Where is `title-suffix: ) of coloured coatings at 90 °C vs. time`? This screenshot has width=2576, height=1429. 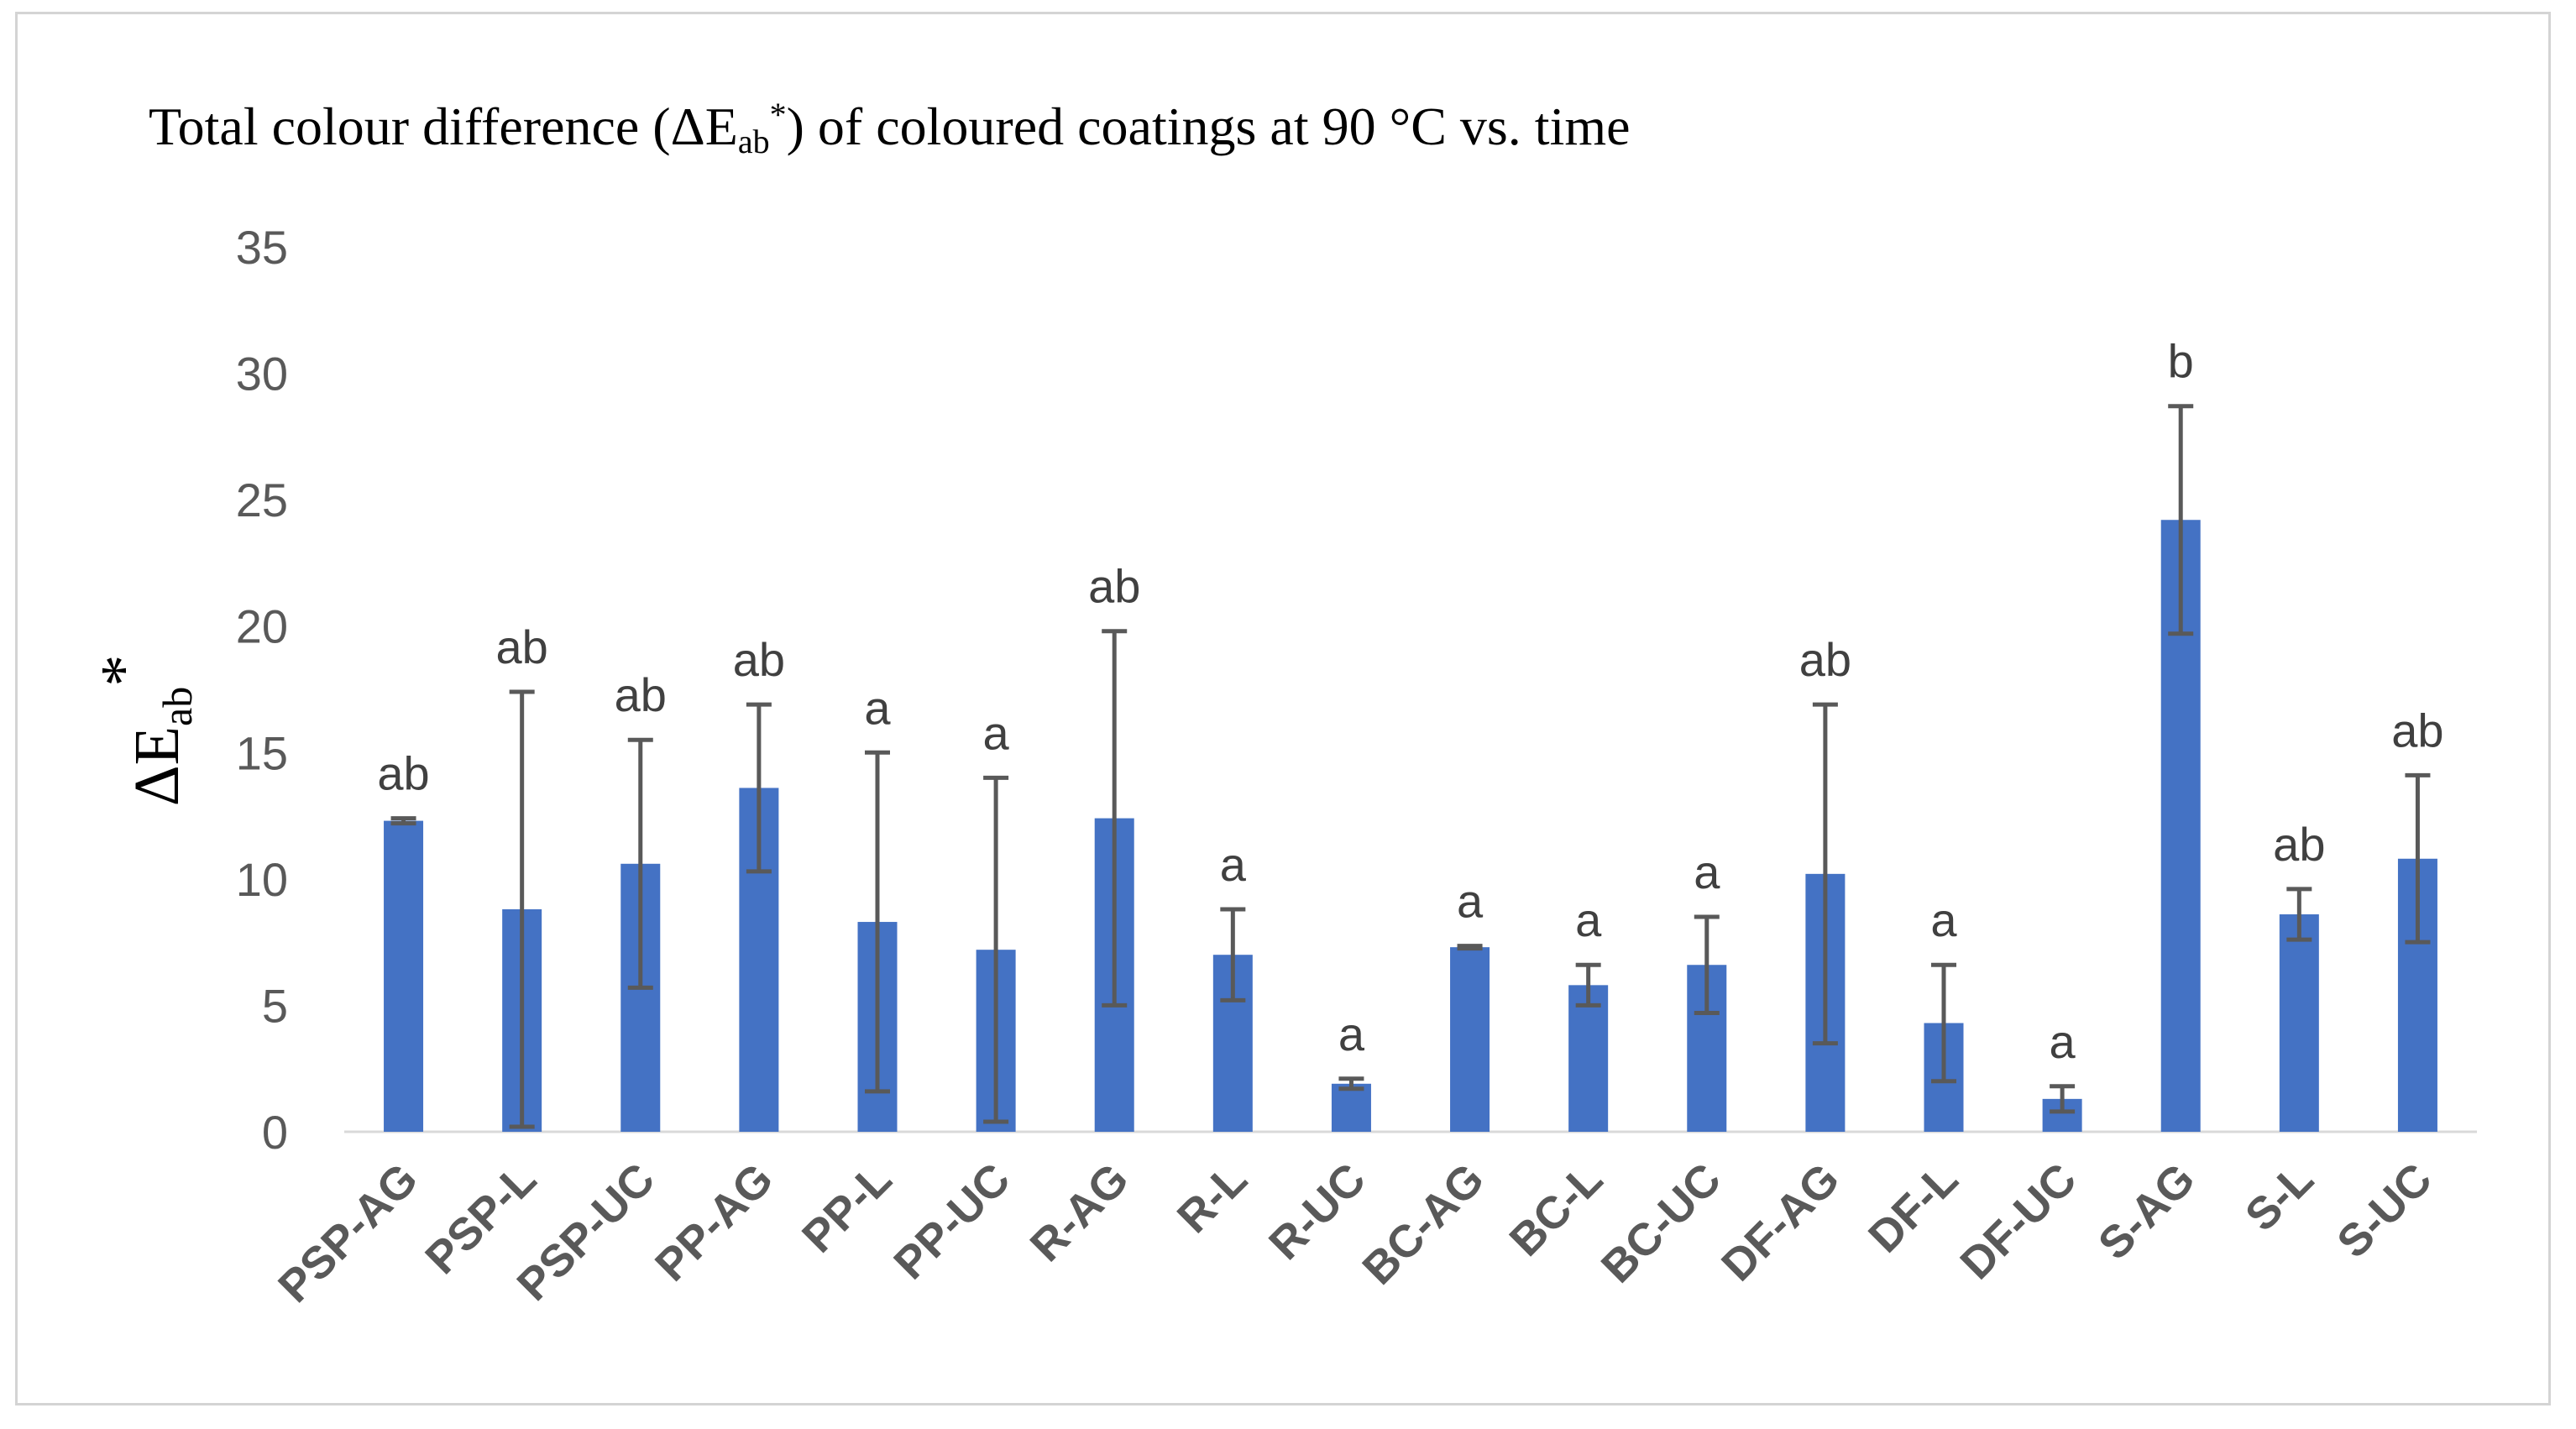
title-suffix: ) of coloured coatings at 90 °C vs. time is located at coordinates (1208, 126).